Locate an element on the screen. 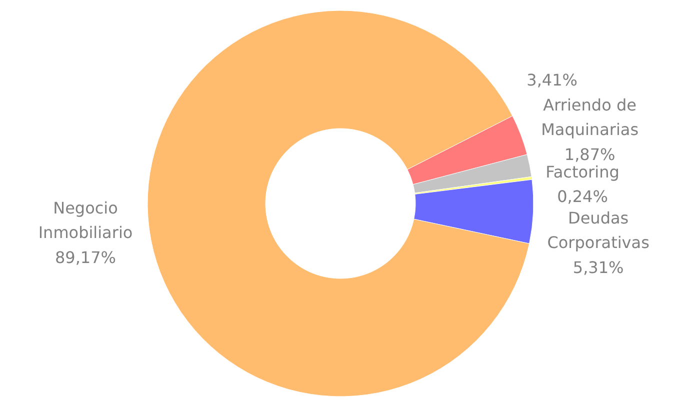 The width and height of the screenshot is (700, 400). data-label: 0,24% is located at coordinates (582, 196).